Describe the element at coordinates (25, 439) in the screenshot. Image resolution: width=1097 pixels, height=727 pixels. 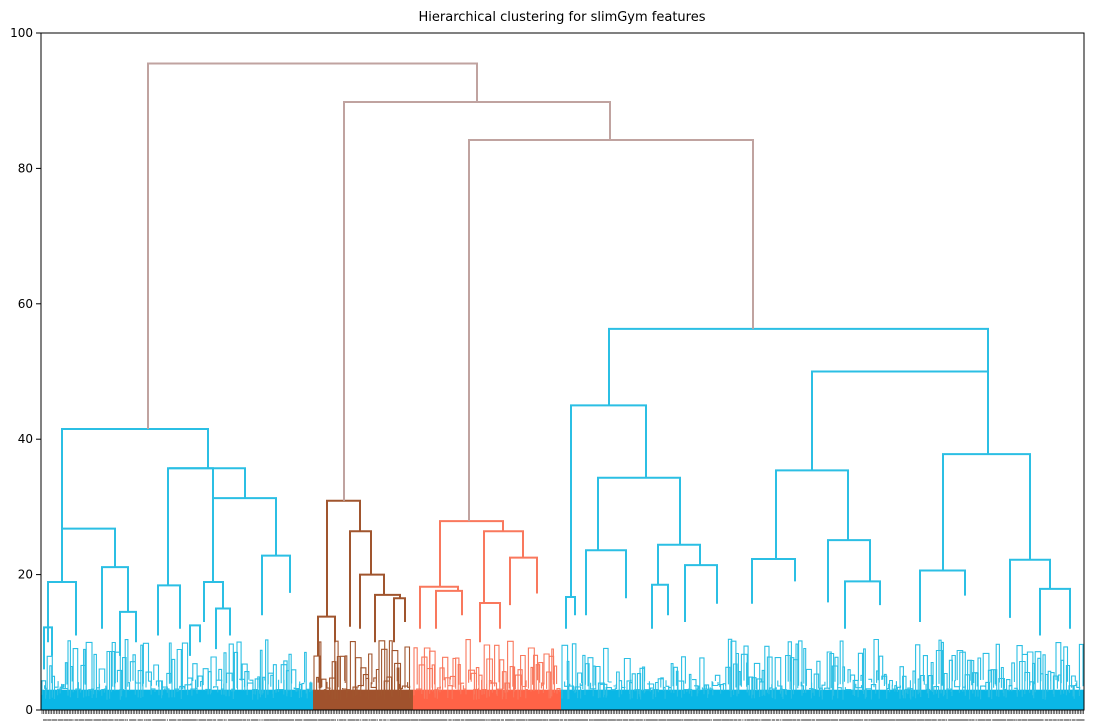
I see `y-tick-label: 40` at that location.